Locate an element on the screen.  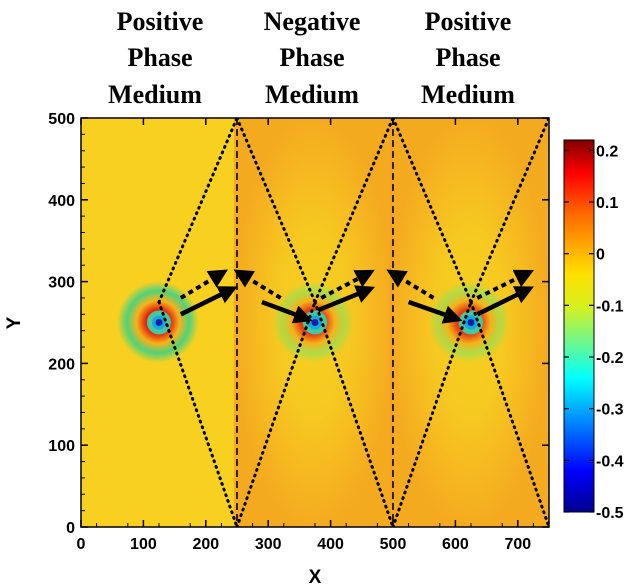
region-title-3-line-2: Phase is located at coordinates (468, 57).